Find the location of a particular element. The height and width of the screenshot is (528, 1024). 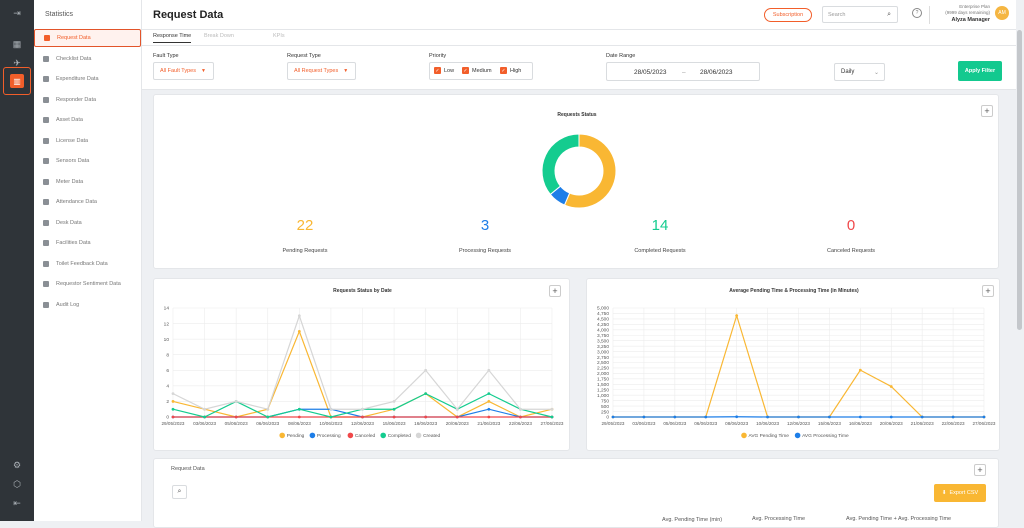

column-header: Avg. Pending Time (min) is located at coordinates (692, 520).